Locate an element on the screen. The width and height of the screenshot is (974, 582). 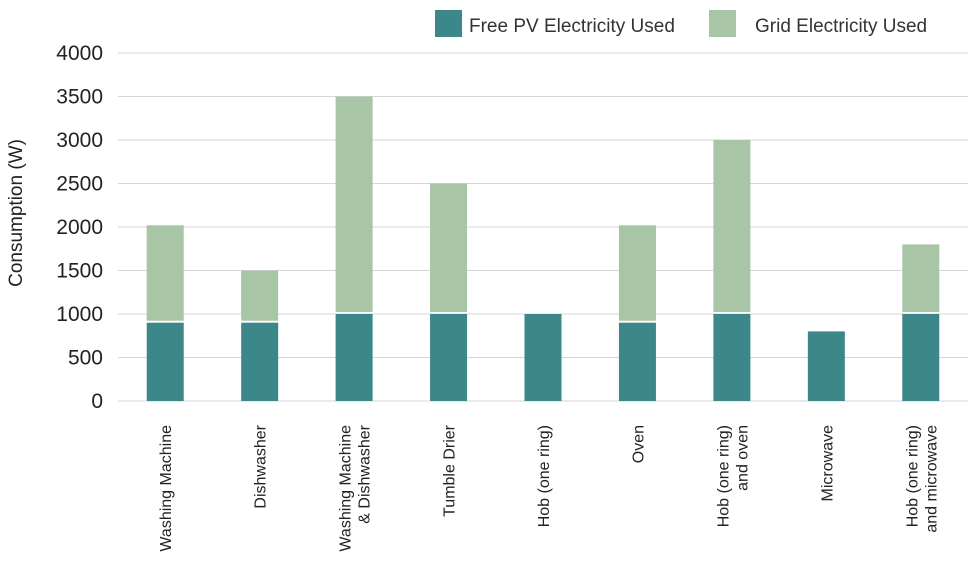
legend-label-grid: Grid Electricity Used is located at coordinates (841, 26).